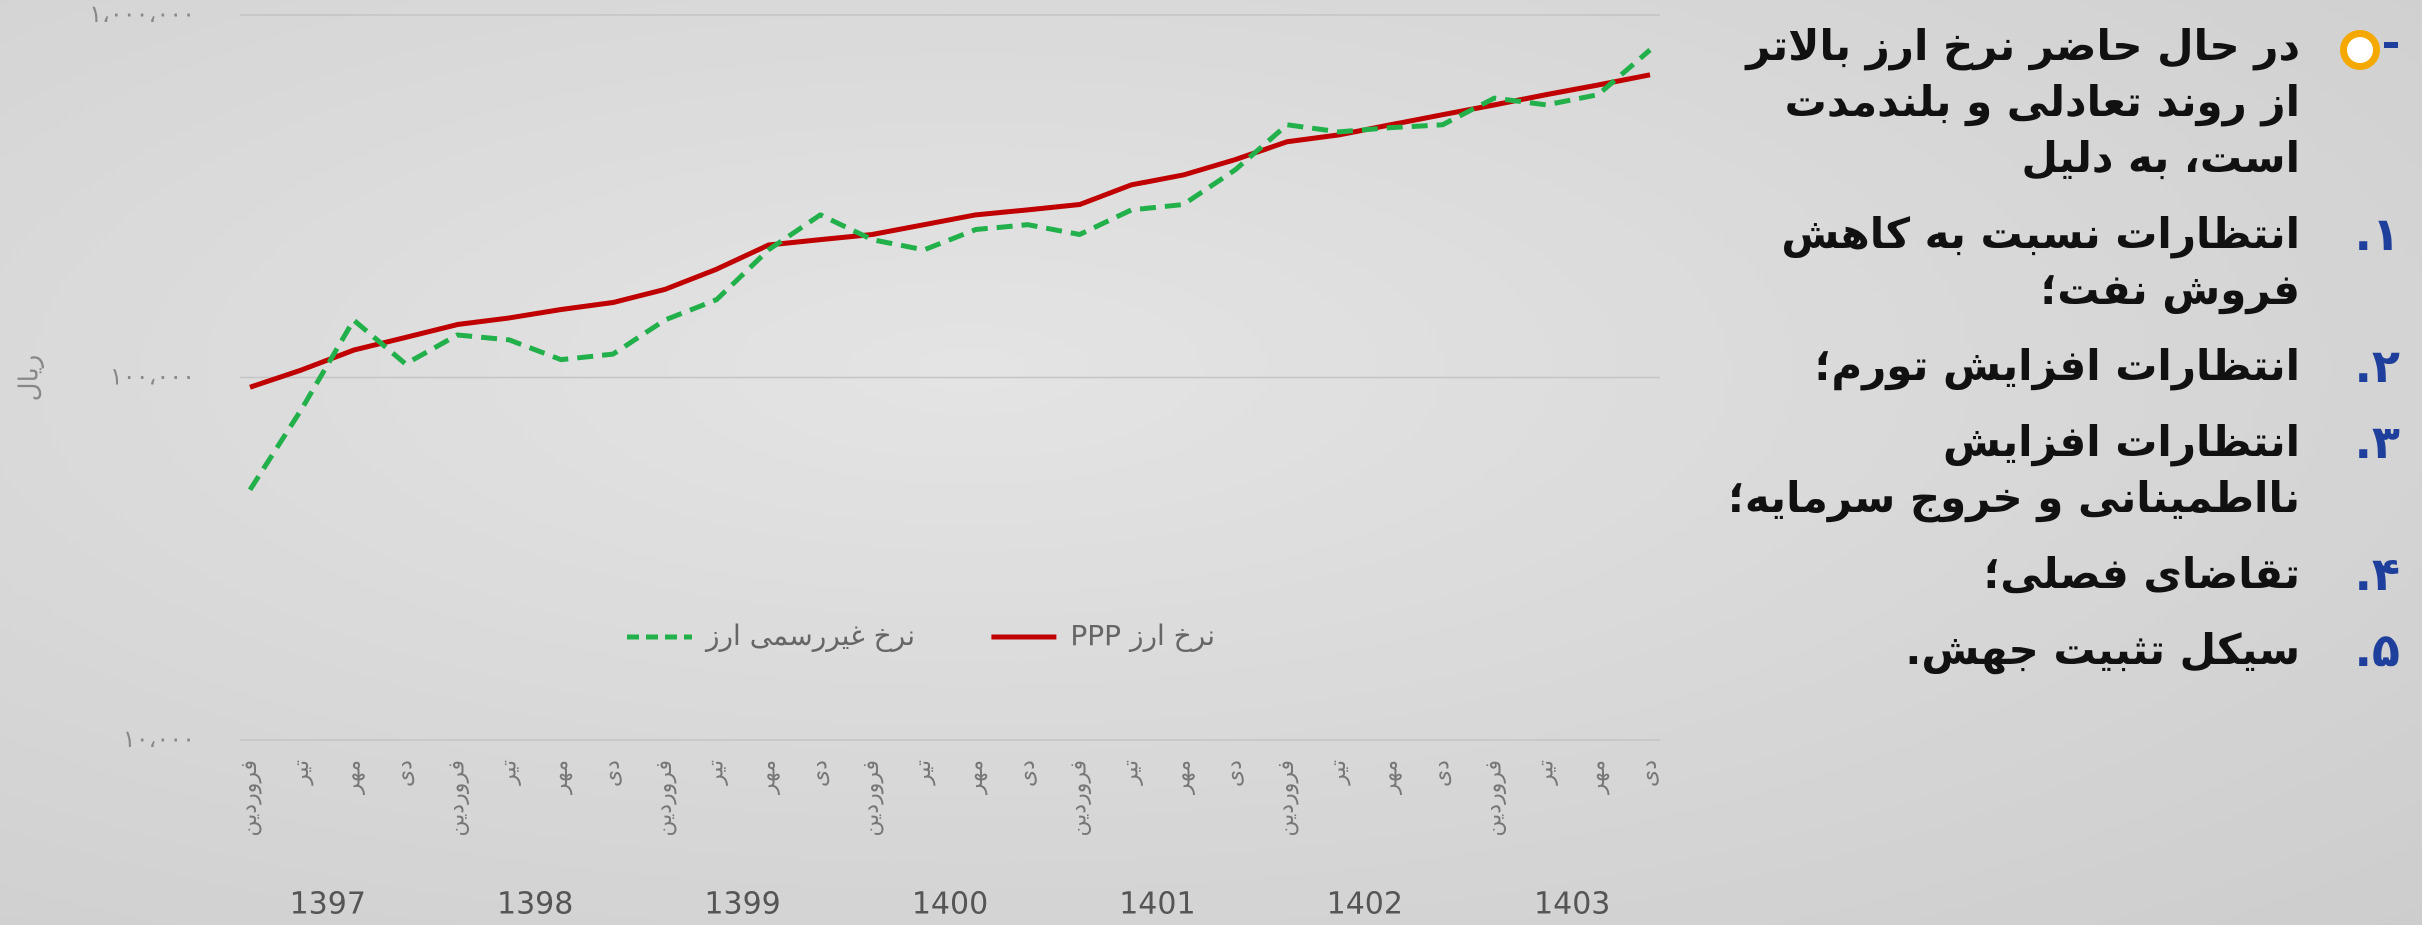  What do you see at coordinates (2141, 573) in the screenshot?
I see `item-text: تقاضای فصلی؛` at bounding box center [2141, 573].